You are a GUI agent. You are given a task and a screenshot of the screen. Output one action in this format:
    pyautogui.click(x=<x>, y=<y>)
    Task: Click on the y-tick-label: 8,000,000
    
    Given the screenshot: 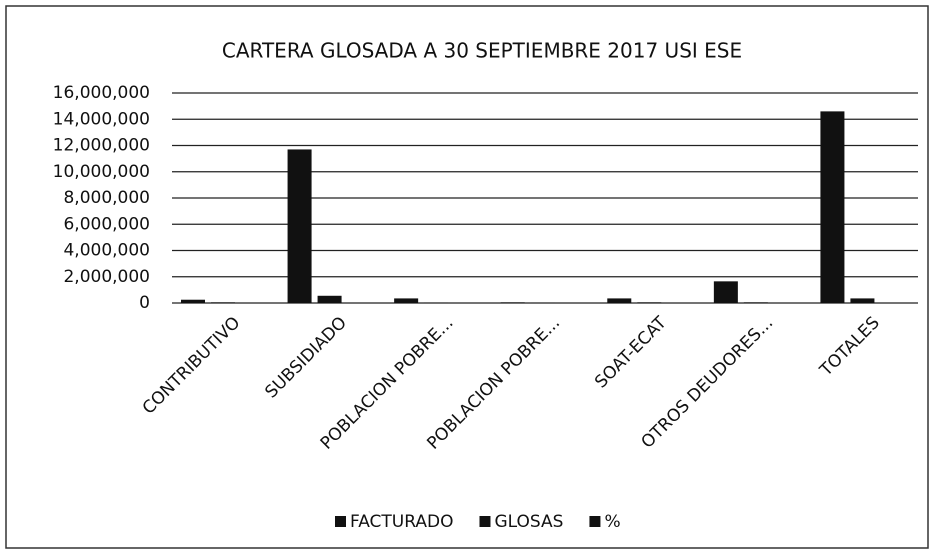 What is the action you would take?
    pyautogui.click(x=106, y=198)
    